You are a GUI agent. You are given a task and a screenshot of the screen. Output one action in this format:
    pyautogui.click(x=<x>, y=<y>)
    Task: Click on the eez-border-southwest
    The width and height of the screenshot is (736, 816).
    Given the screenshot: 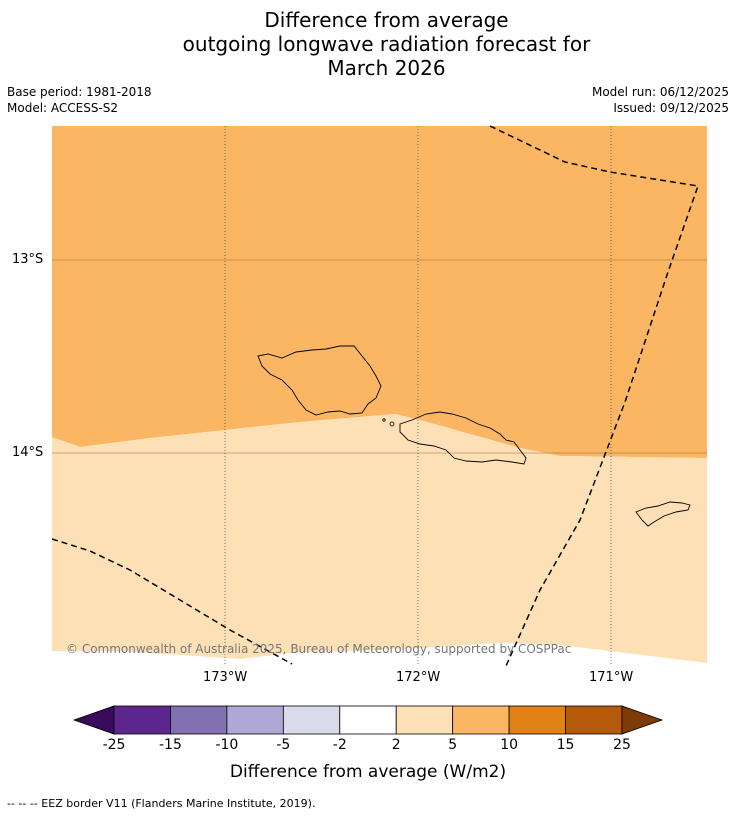 What is the action you would take?
    pyautogui.click(x=172, y=601)
    